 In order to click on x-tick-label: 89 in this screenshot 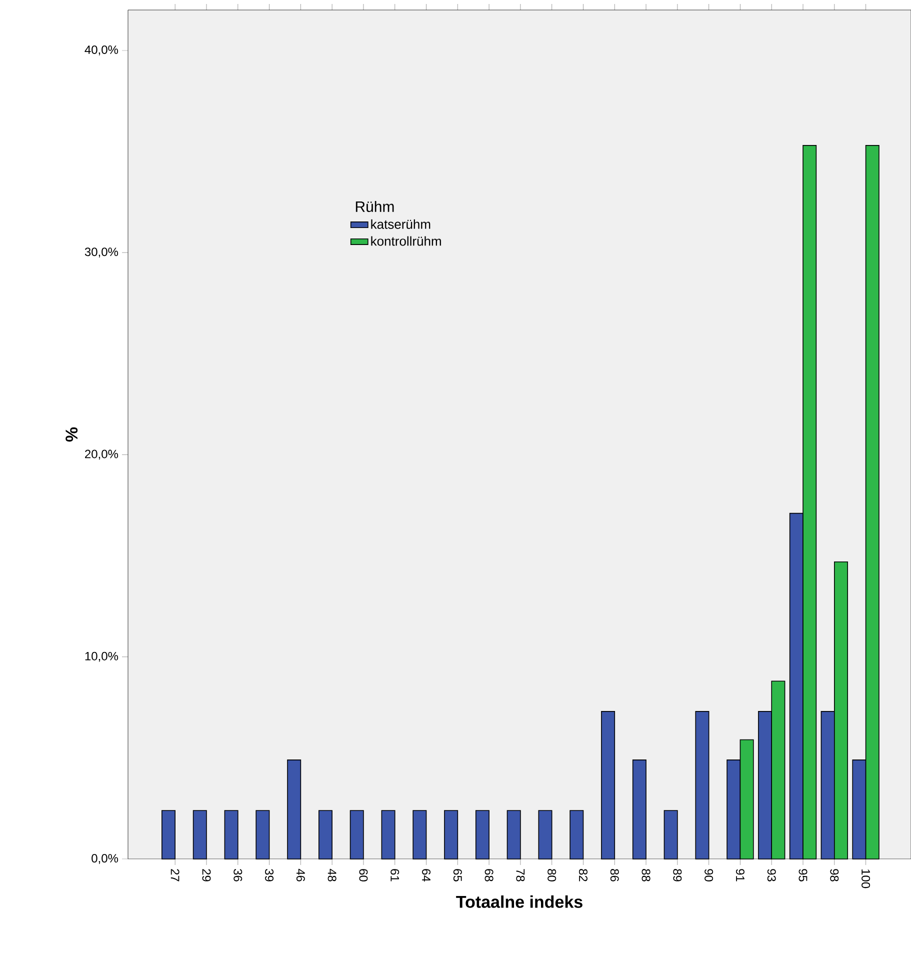, I will do `click(677, 875)`.